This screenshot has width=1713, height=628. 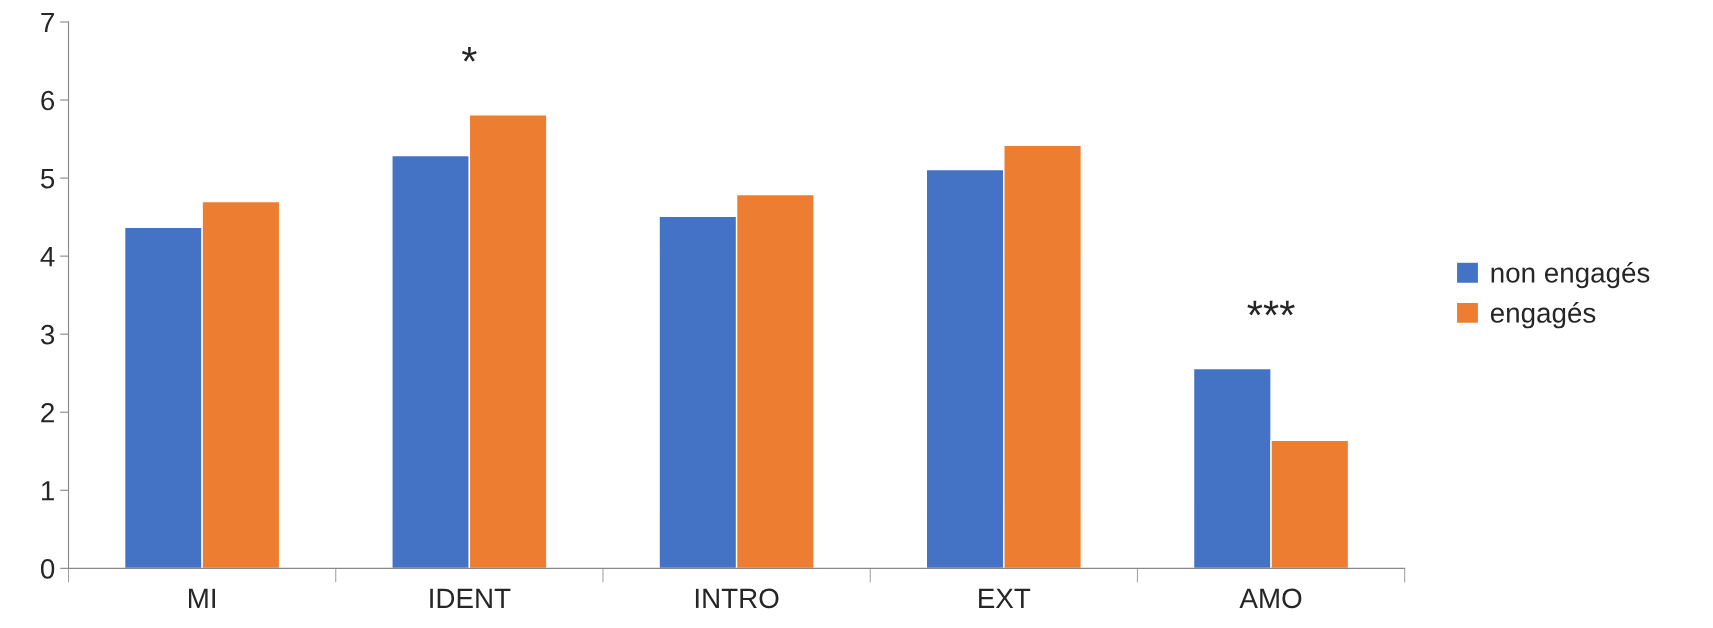 What do you see at coordinates (47, 334) in the screenshot?
I see `y-tick-label: 3` at bounding box center [47, 334].